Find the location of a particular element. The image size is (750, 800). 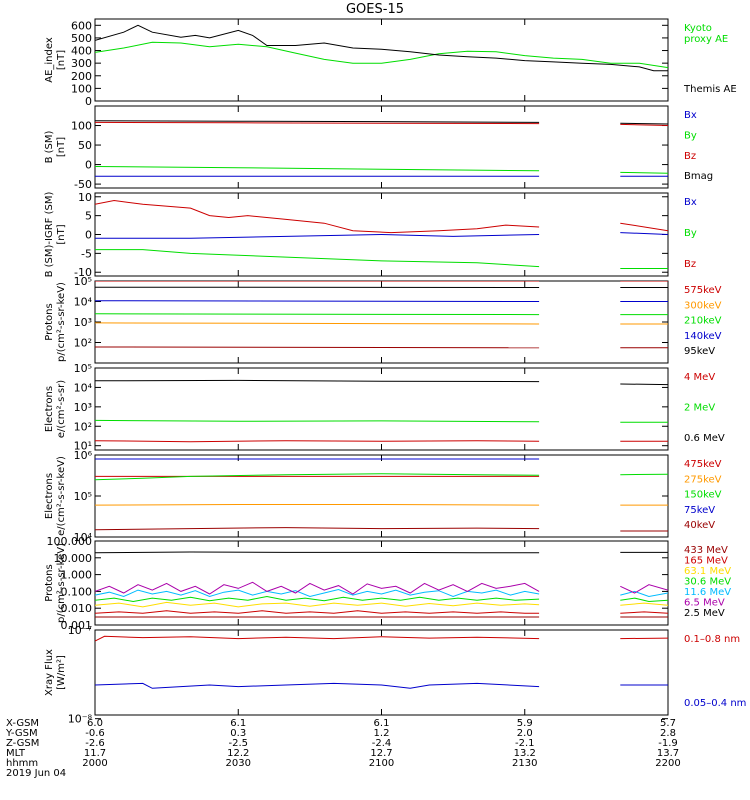

x-row-value: 1.2 is located at coordinates (382, 733).